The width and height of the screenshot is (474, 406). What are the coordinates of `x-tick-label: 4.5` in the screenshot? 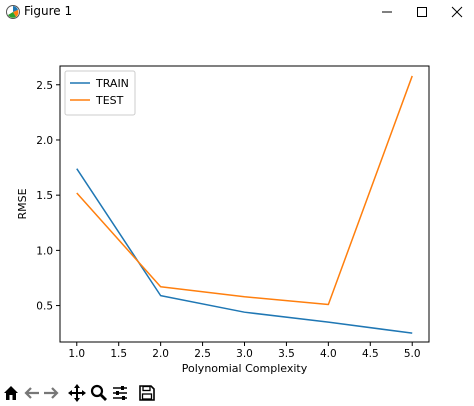 It's located at (370, 354).